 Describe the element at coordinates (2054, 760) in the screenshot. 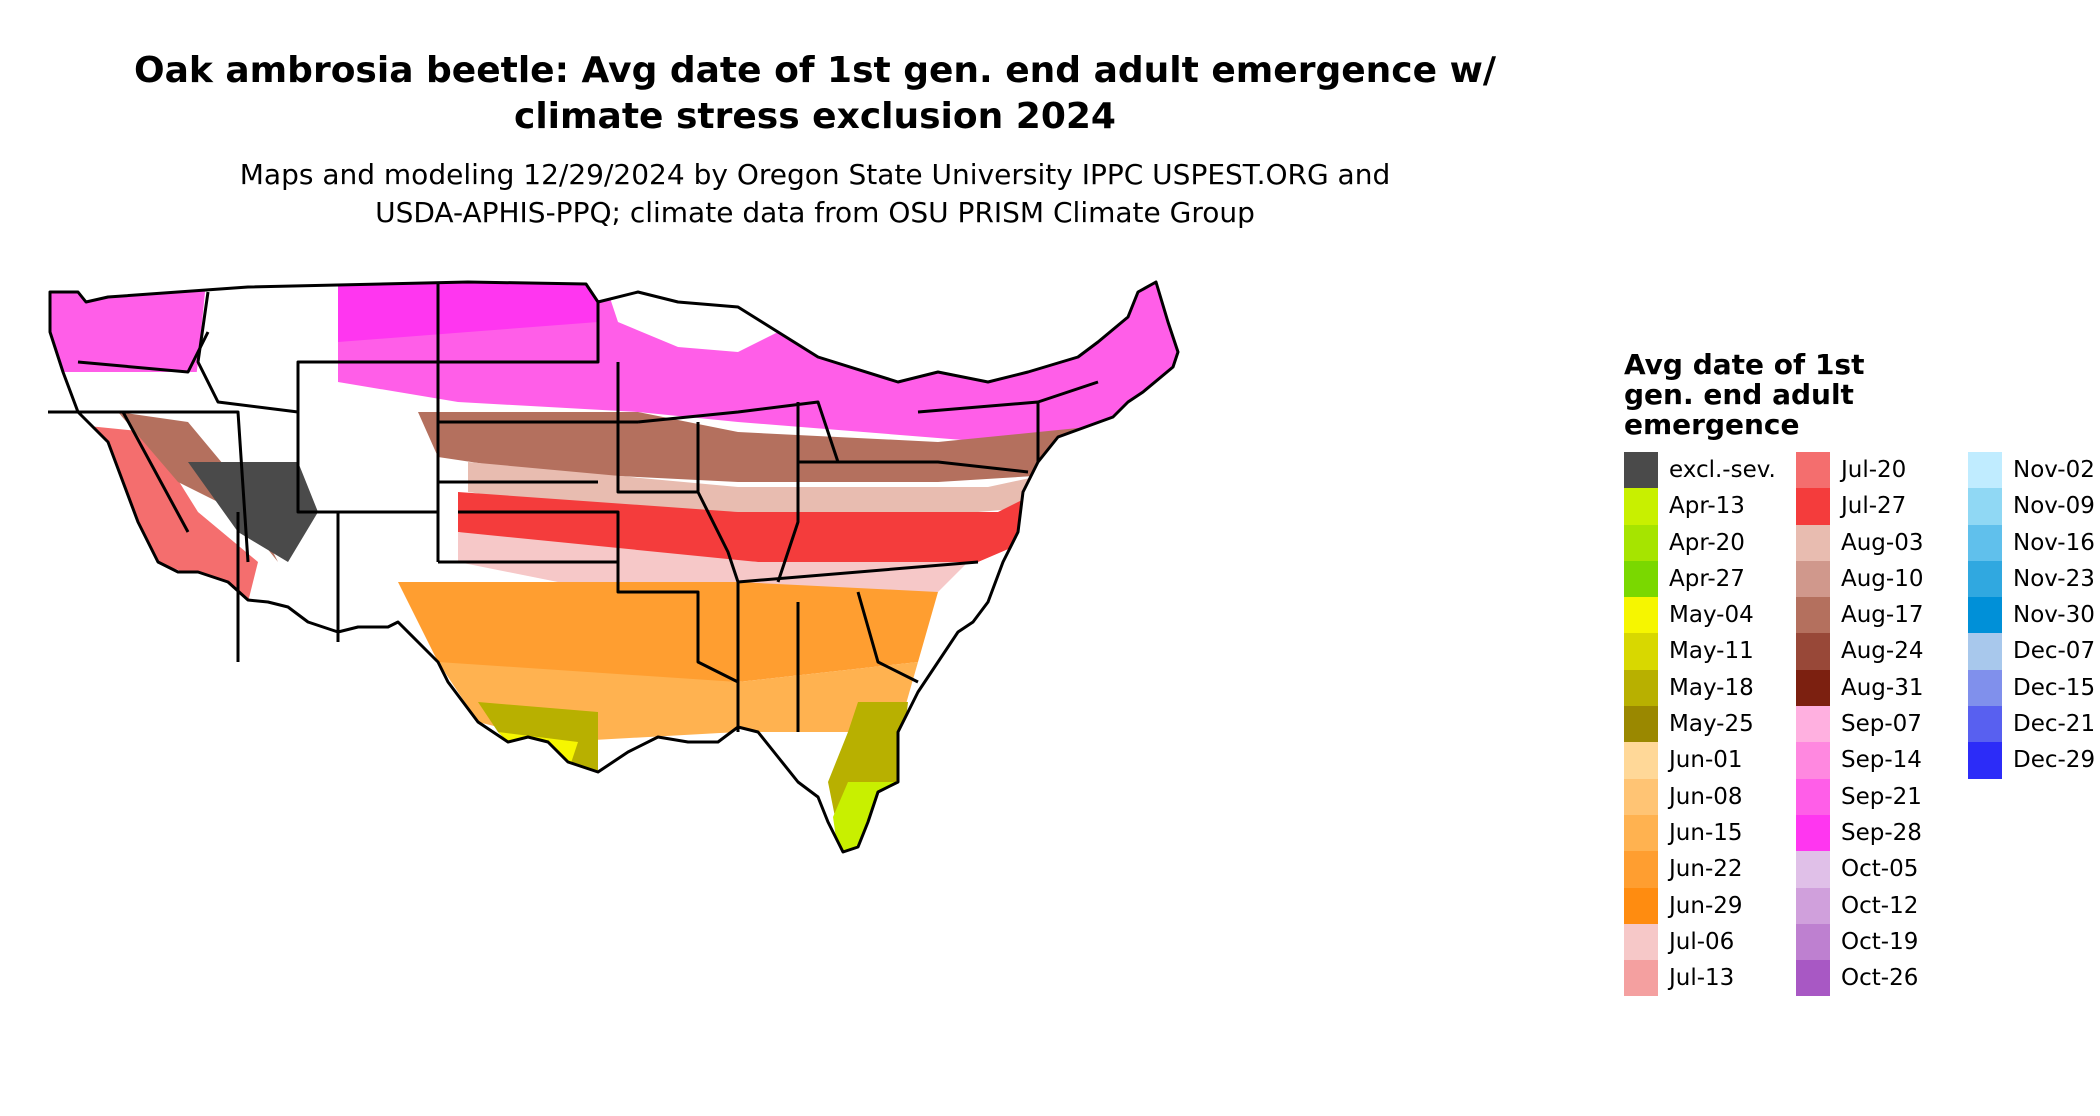

I see `legend-label: Dec-29` at that location.